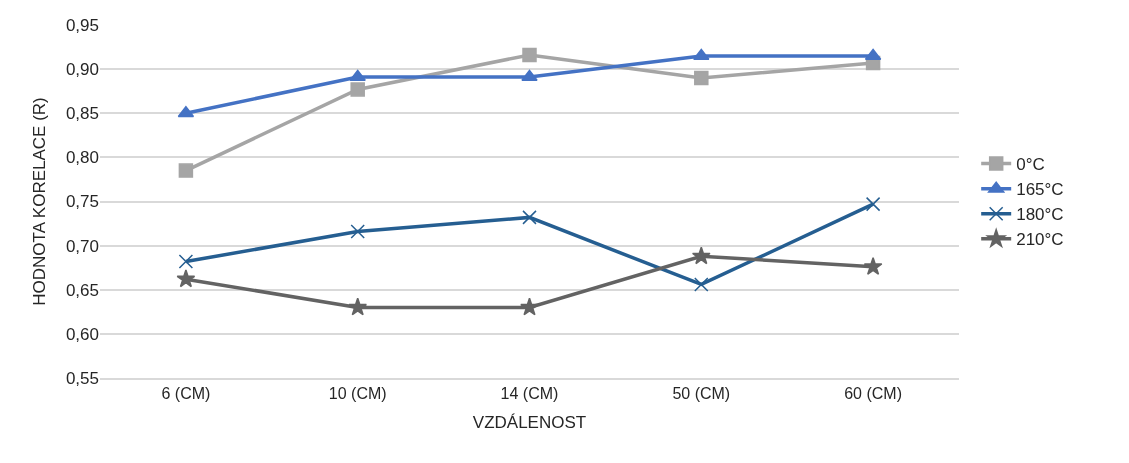 The width and height of the screenshot is (1129, 463). What do you see at coordinates (82, 202) in the screenshot?
I see `y-tick-label: 0,75` at bounding box center [82, 202].